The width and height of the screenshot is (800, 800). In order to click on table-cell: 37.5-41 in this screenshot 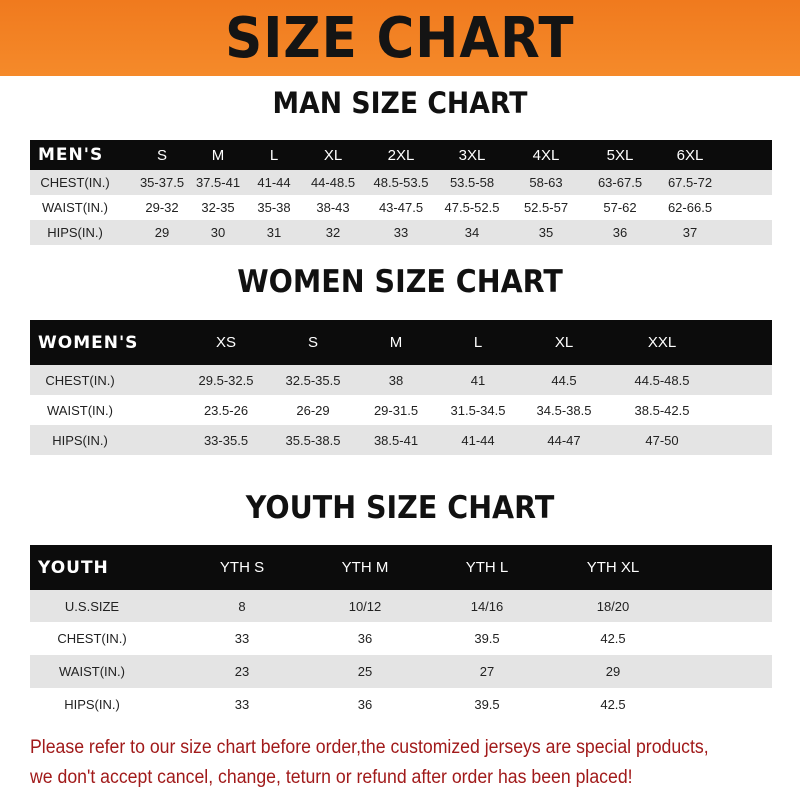, I will do `click(218, 182)`.